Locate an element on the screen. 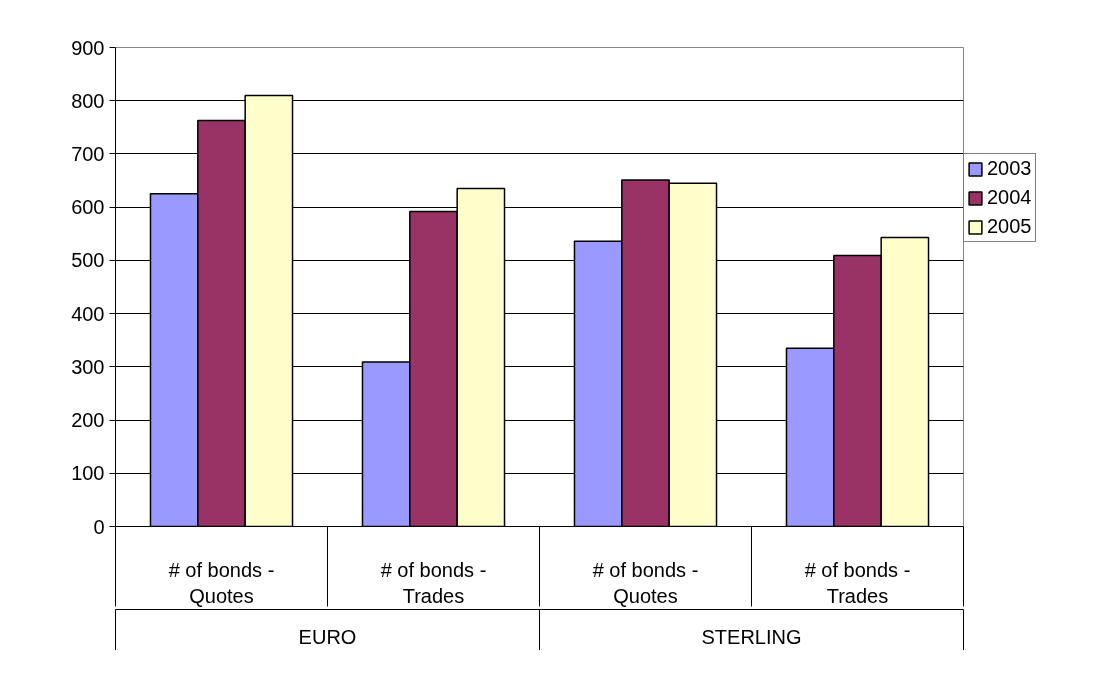 Image resolution: width=1093 pixels, height=691 pixels. y-tick-label: 400 is located at coordinates (88, 313).